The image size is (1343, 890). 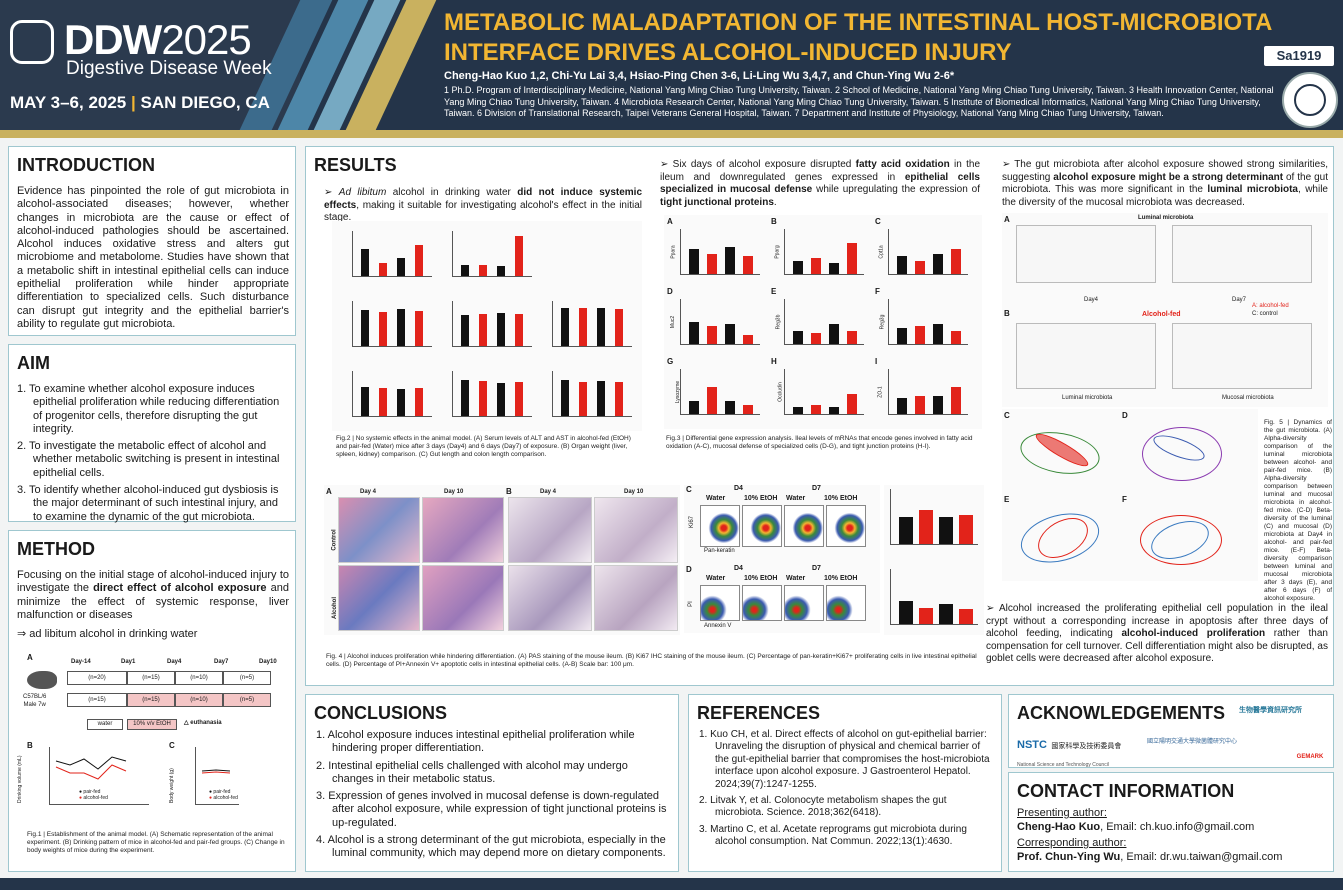 I want to click on mouse-strain: C57BL/6, so click(x=35, y=697).